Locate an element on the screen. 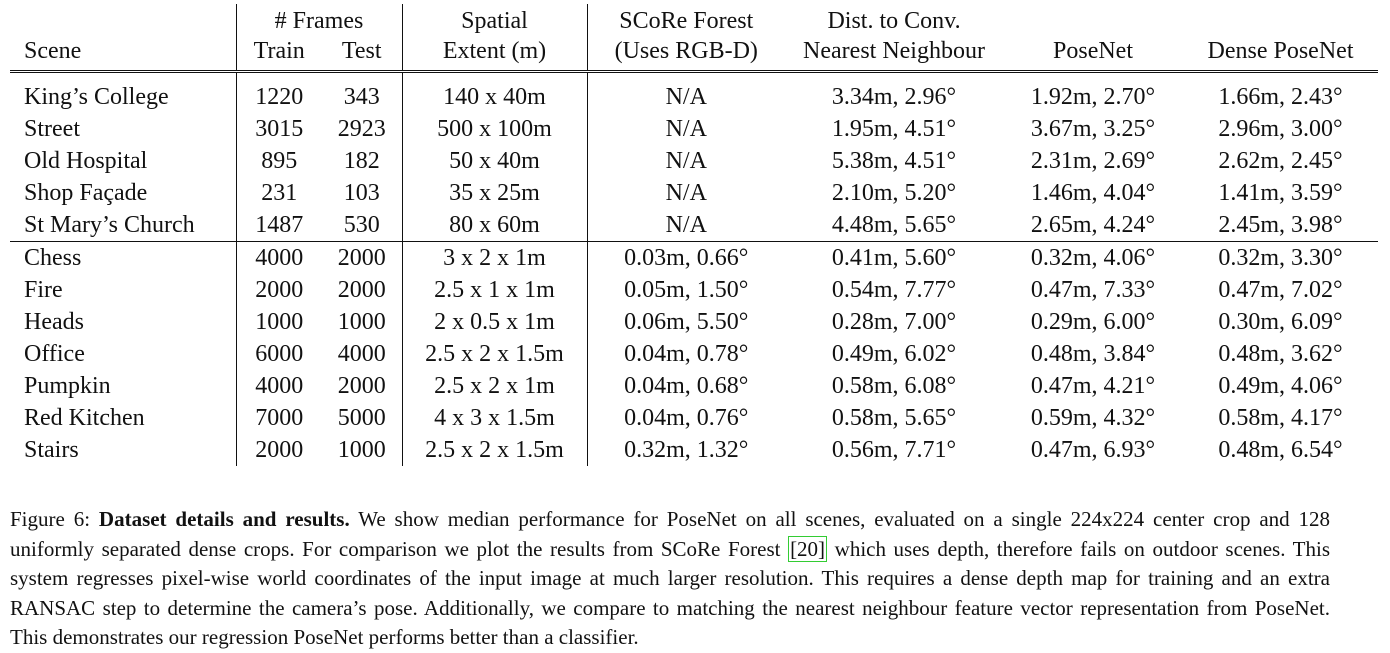 Image resolution: width=1390 pixels, height=653 pixels. cell-score-forest: 0.03m, 0.66° is located at coordinates (686, 257).